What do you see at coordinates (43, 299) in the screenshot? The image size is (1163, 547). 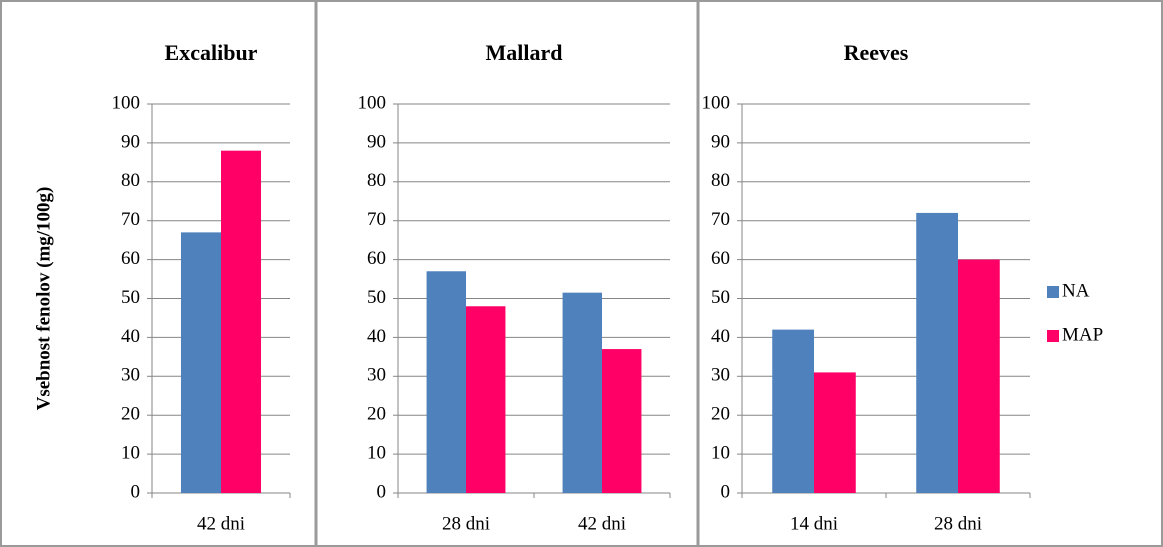 I see `y-axis-label: Vsebnost fenolov (mg/100g)` at bounding box center [43, 299].